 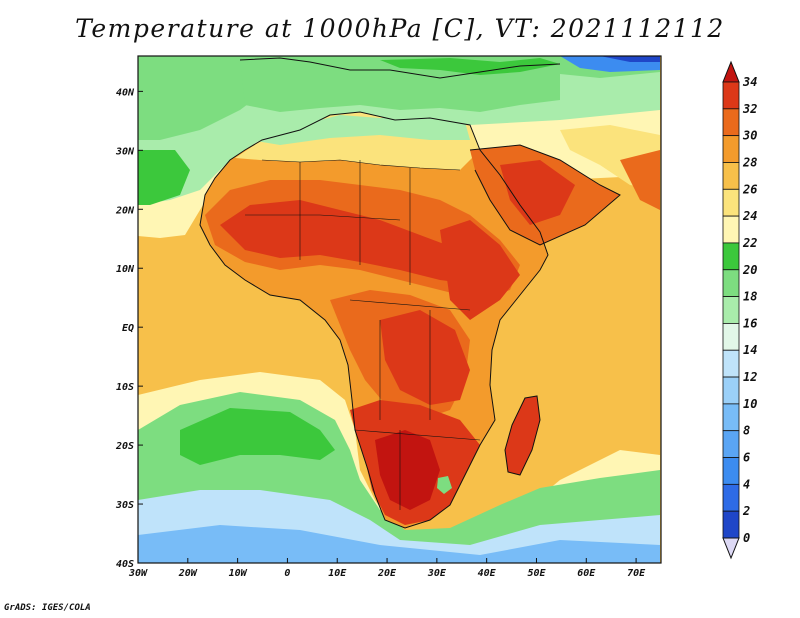 What do you see at coordinates (750, 377) in the screenshot?
I see `colorbar-label: 12` at bounding box center [750, 377].